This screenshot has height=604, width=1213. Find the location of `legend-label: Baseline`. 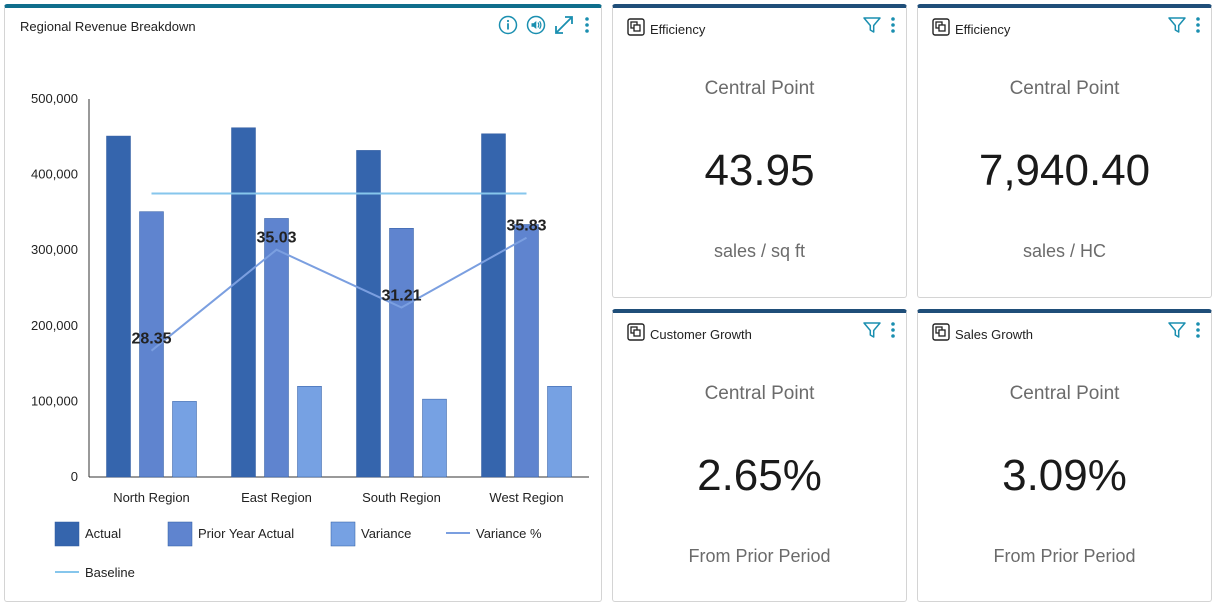

legend-label: Baseline is located at coordinates (110, 572).